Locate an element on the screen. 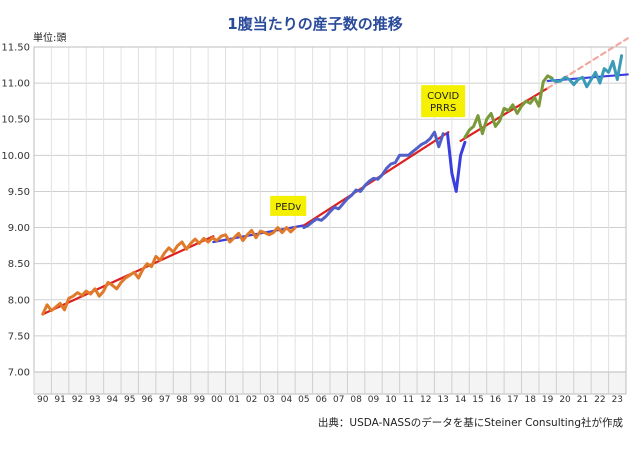 The image size is (630, 449). x-tick-label: 93 is located at coordinates (94, 400).